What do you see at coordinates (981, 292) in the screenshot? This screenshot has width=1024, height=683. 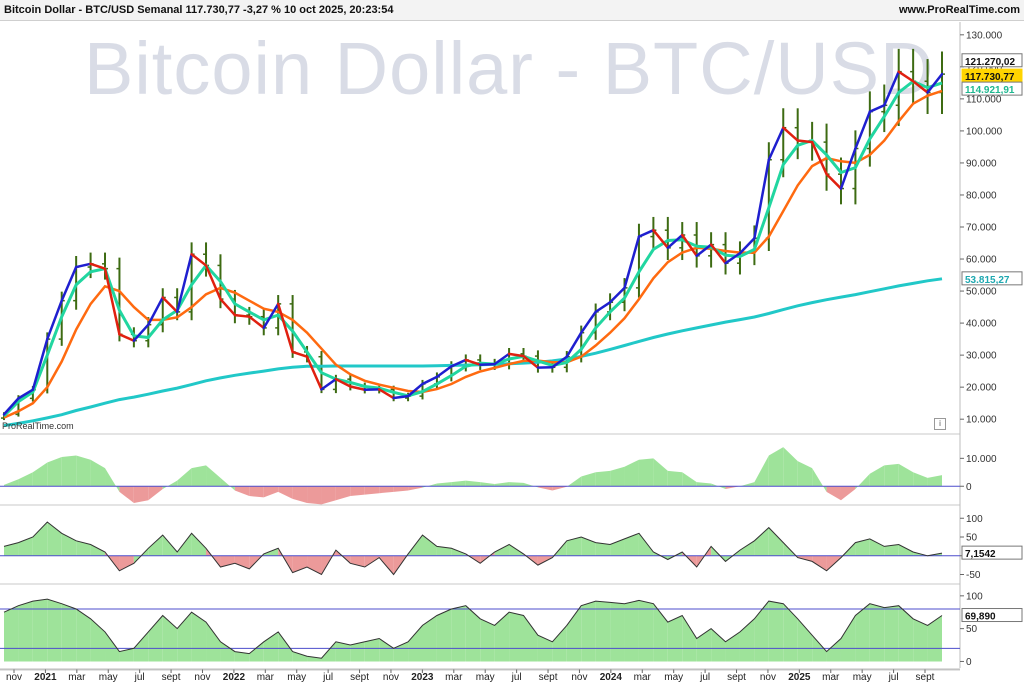 I see `y-tick-label: 50.000` at bounding box center [981, 292].